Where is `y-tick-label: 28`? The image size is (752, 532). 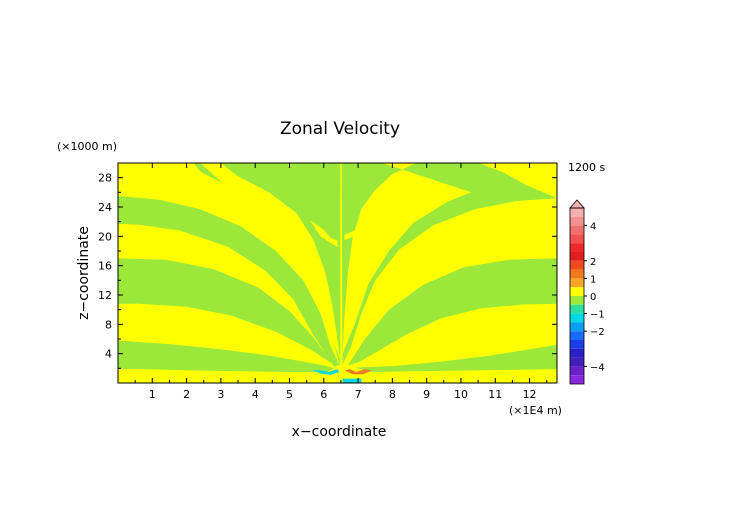
y-tick-label: 28 is located at coordinates (105, 178).